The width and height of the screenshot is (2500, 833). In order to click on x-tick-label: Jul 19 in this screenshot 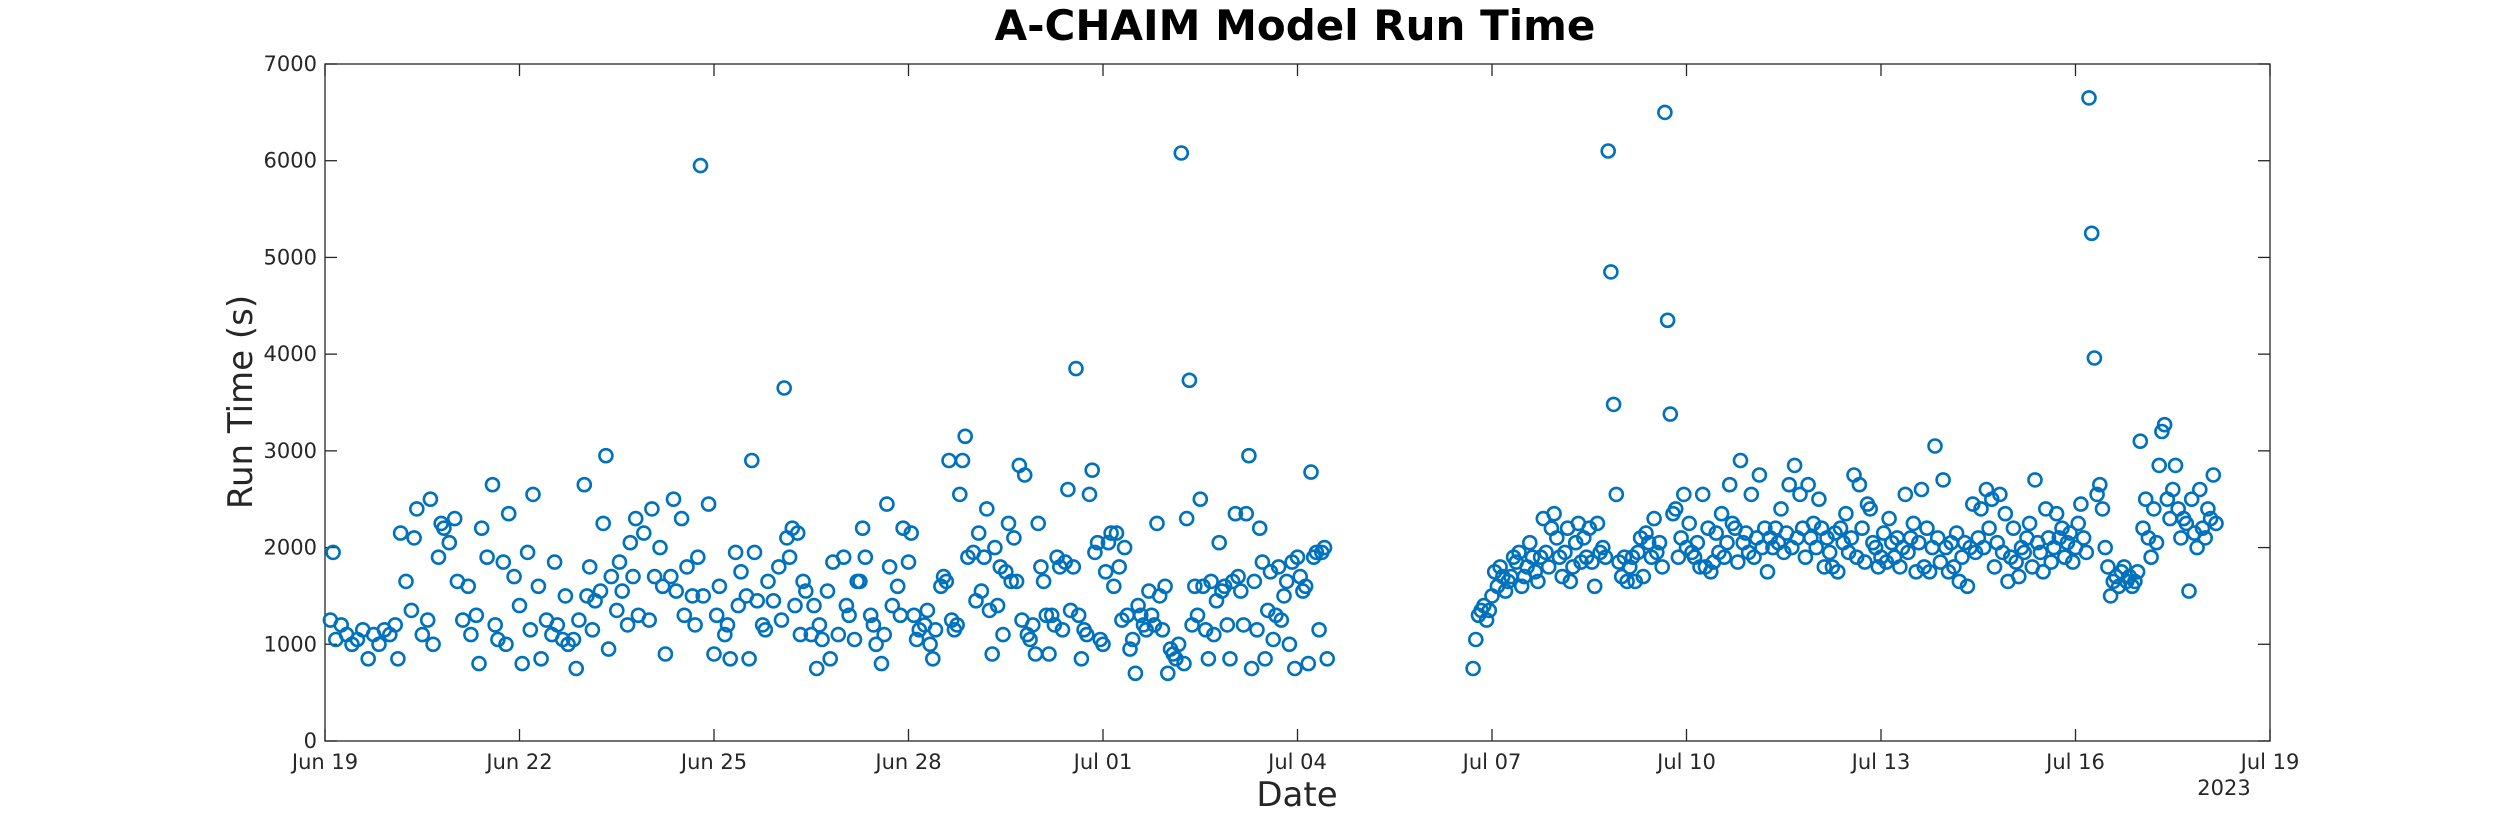, I will do `click(2269, 762)`.